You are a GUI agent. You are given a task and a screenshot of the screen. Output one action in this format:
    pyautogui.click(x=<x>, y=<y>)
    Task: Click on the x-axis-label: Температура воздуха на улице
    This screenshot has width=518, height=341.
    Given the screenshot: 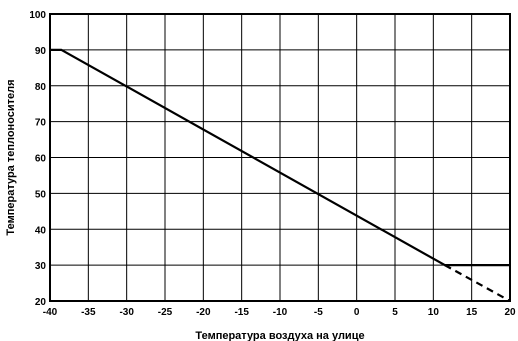 What is the action you would take?
    pyautogui.click(x=279, y=335)
    